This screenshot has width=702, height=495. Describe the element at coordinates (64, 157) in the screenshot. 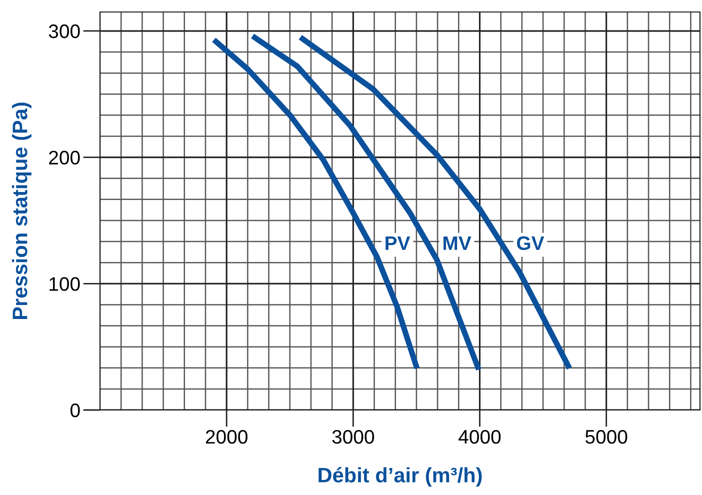

I see `y-tick-label: 200` at that location.